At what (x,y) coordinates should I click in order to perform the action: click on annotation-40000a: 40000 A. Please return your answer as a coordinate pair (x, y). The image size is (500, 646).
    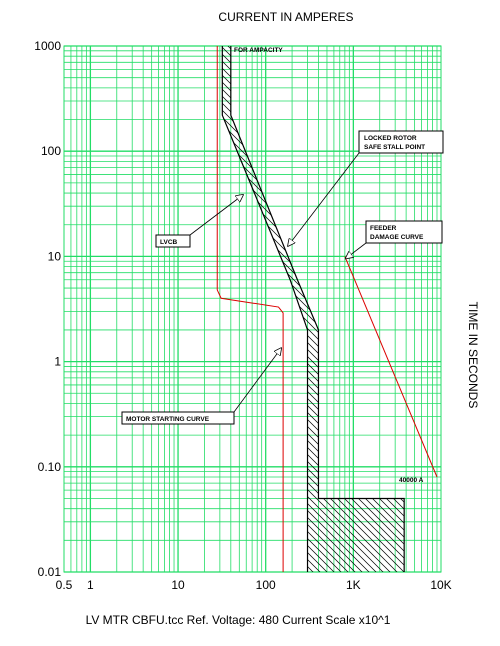
    Looking at the image, I should click on (411, 480).